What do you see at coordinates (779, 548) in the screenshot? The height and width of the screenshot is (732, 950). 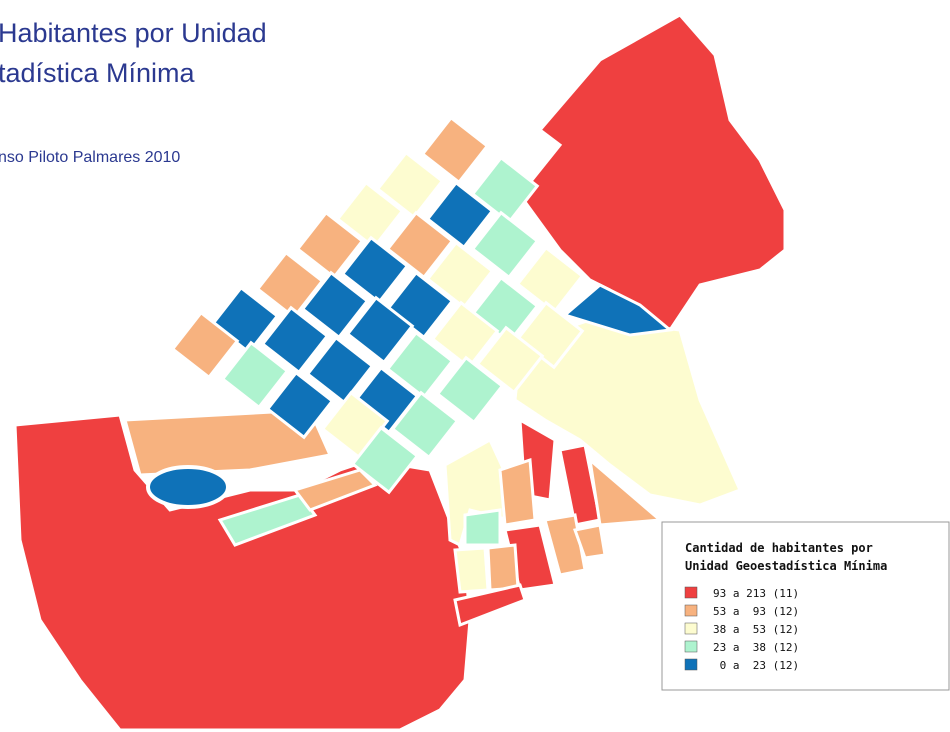 I see `legend-title: Cantidad de habitantes por` at bounding box center [779, 548].